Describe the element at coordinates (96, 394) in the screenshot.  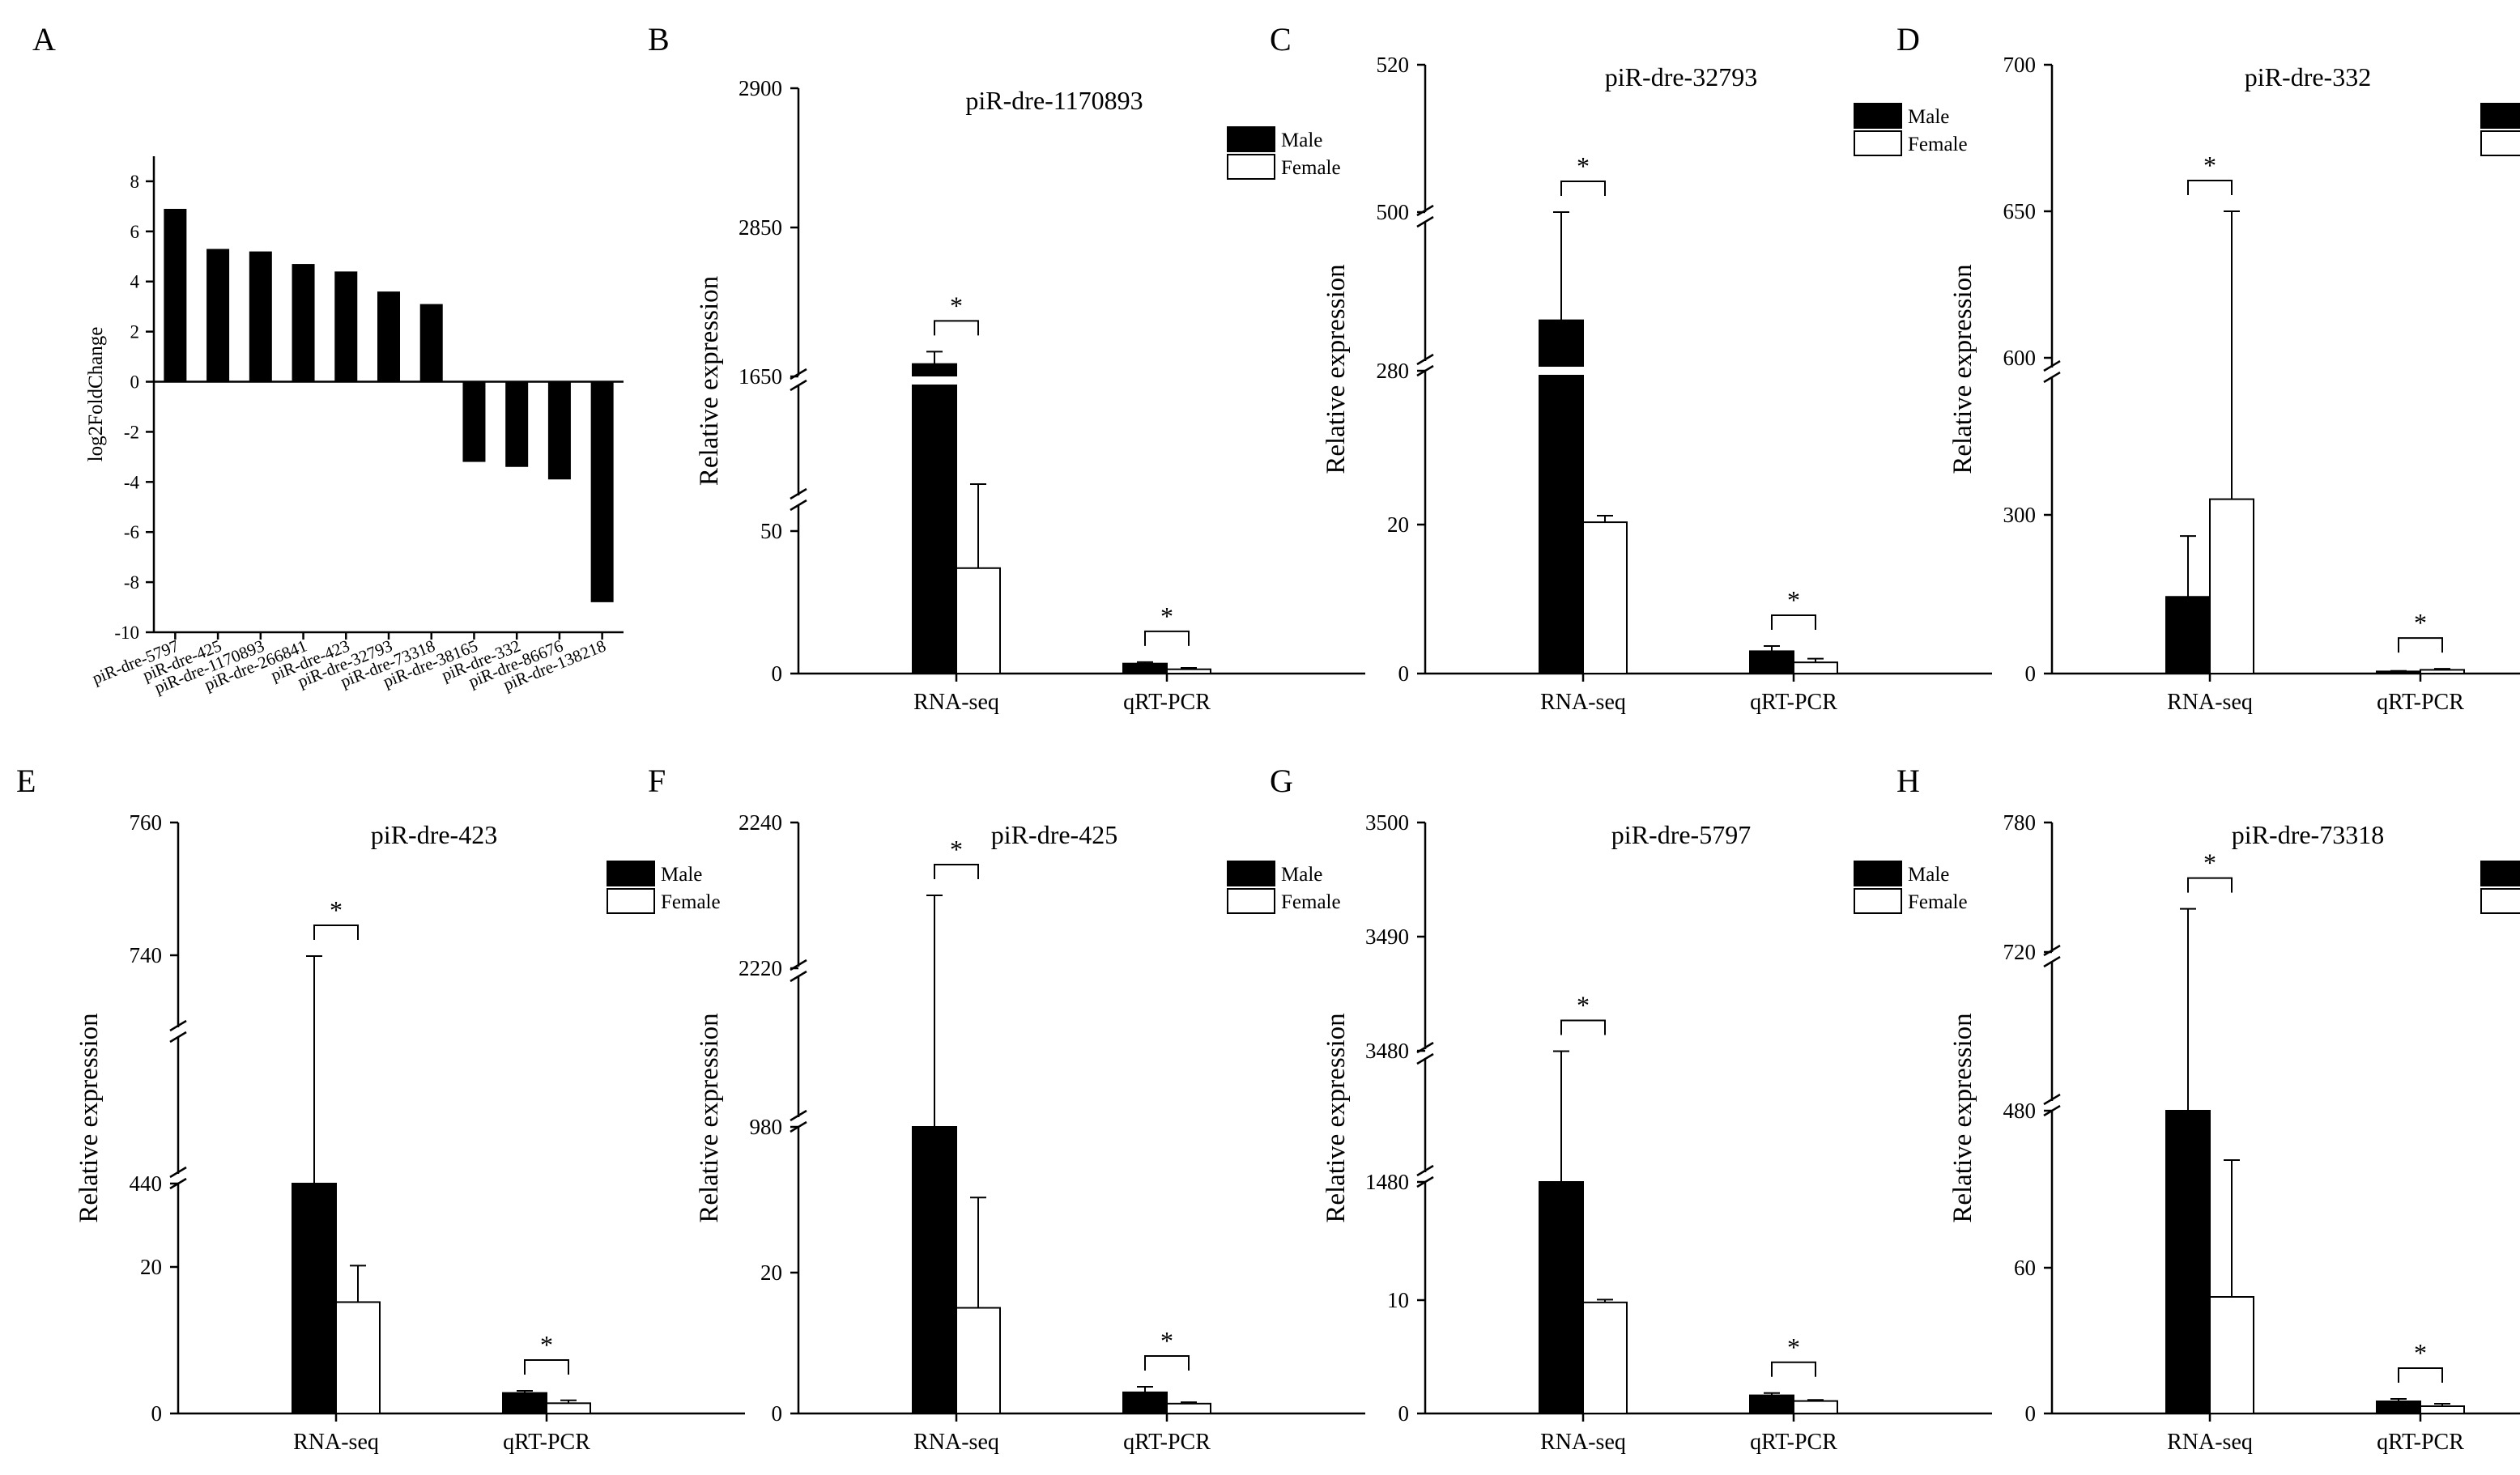
I see `y-axis-title: log2FoldChange` at that location.